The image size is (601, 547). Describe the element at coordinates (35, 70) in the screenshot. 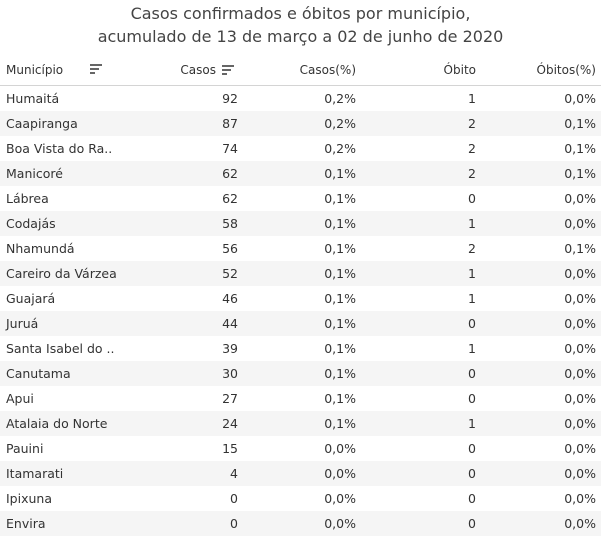

I see `header-municipio: Município` at that location.